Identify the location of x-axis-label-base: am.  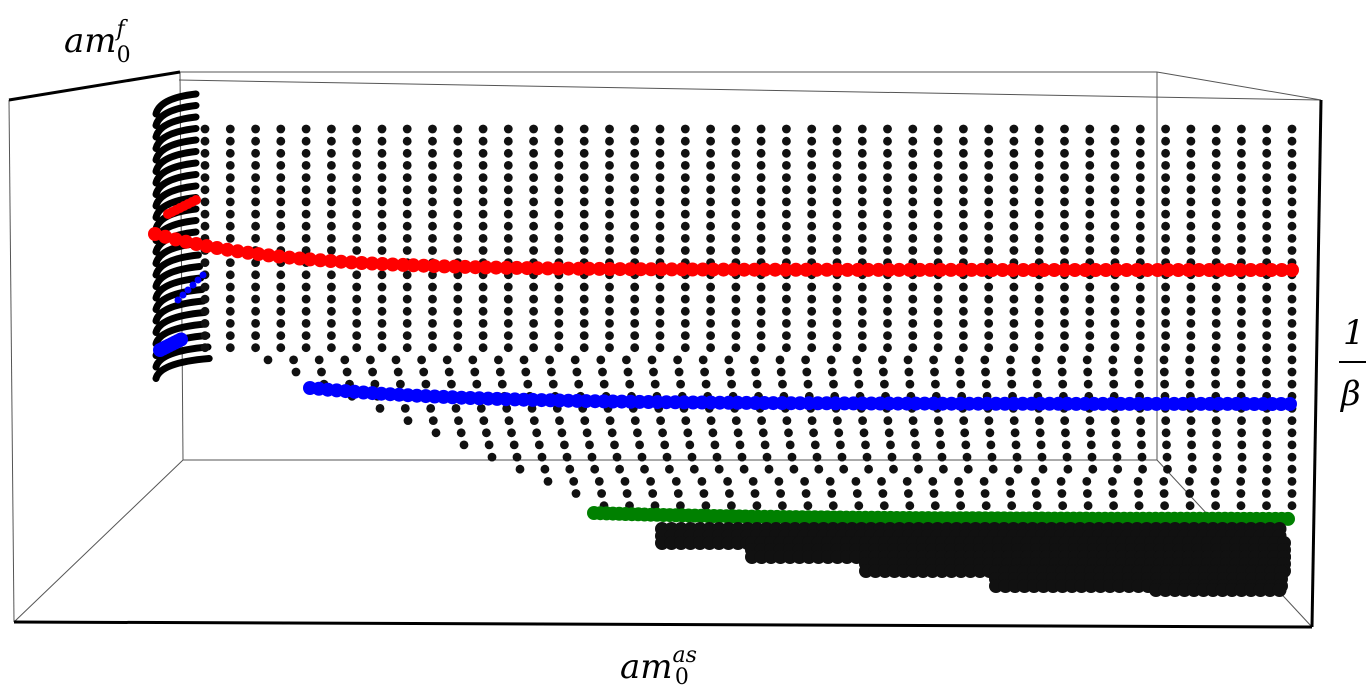
(646, 666).